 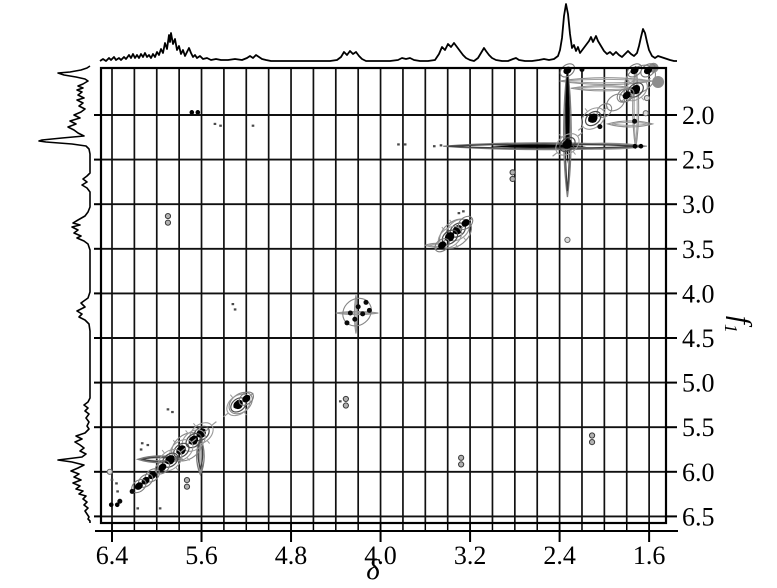 I want to click on y-axis-tick-label: 3.5, so click(x=698, y=249).